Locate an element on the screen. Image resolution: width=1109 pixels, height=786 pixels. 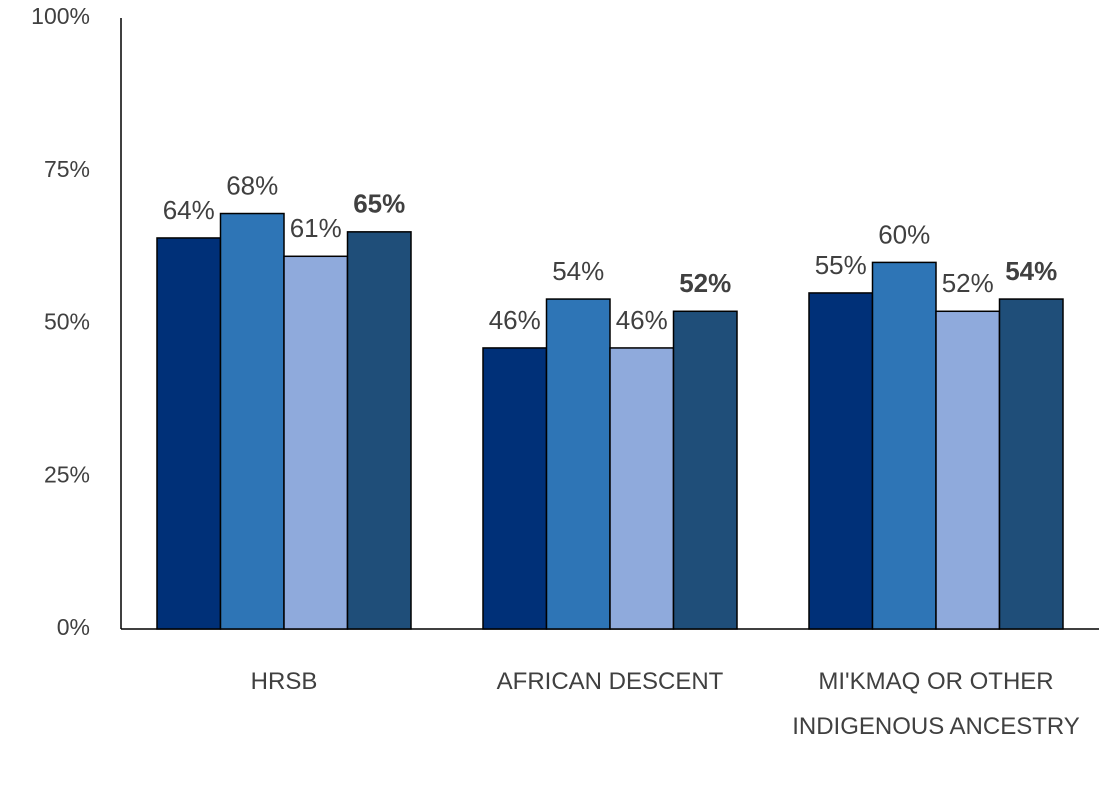
x-tick-label-box: MI'KMAQ OR OTHER INDIGENOUS ANCESTRY is located at coordinates (936, 704).